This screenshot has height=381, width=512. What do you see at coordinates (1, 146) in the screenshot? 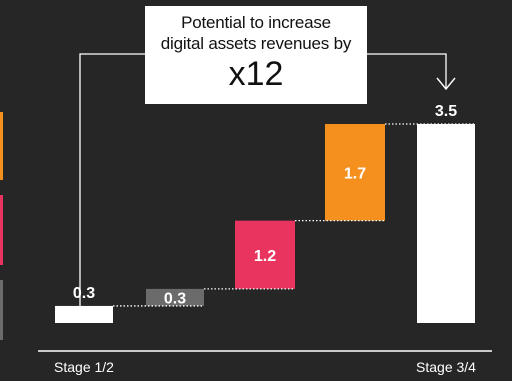
I see `edge-swatch-orange` at bounding box center [1, 146].